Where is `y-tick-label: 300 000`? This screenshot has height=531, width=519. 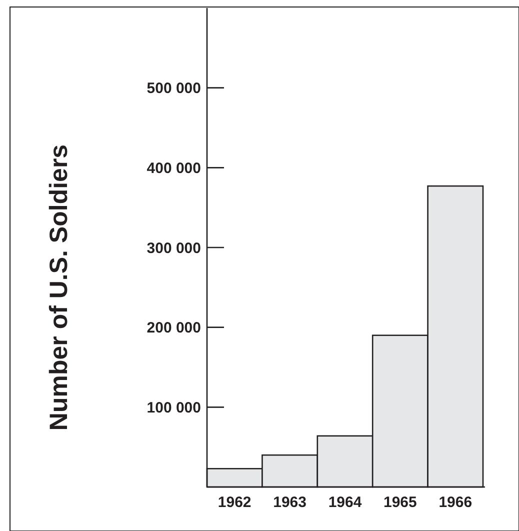
y-tick-label: 300 000 is located at coordinates (173, 248).